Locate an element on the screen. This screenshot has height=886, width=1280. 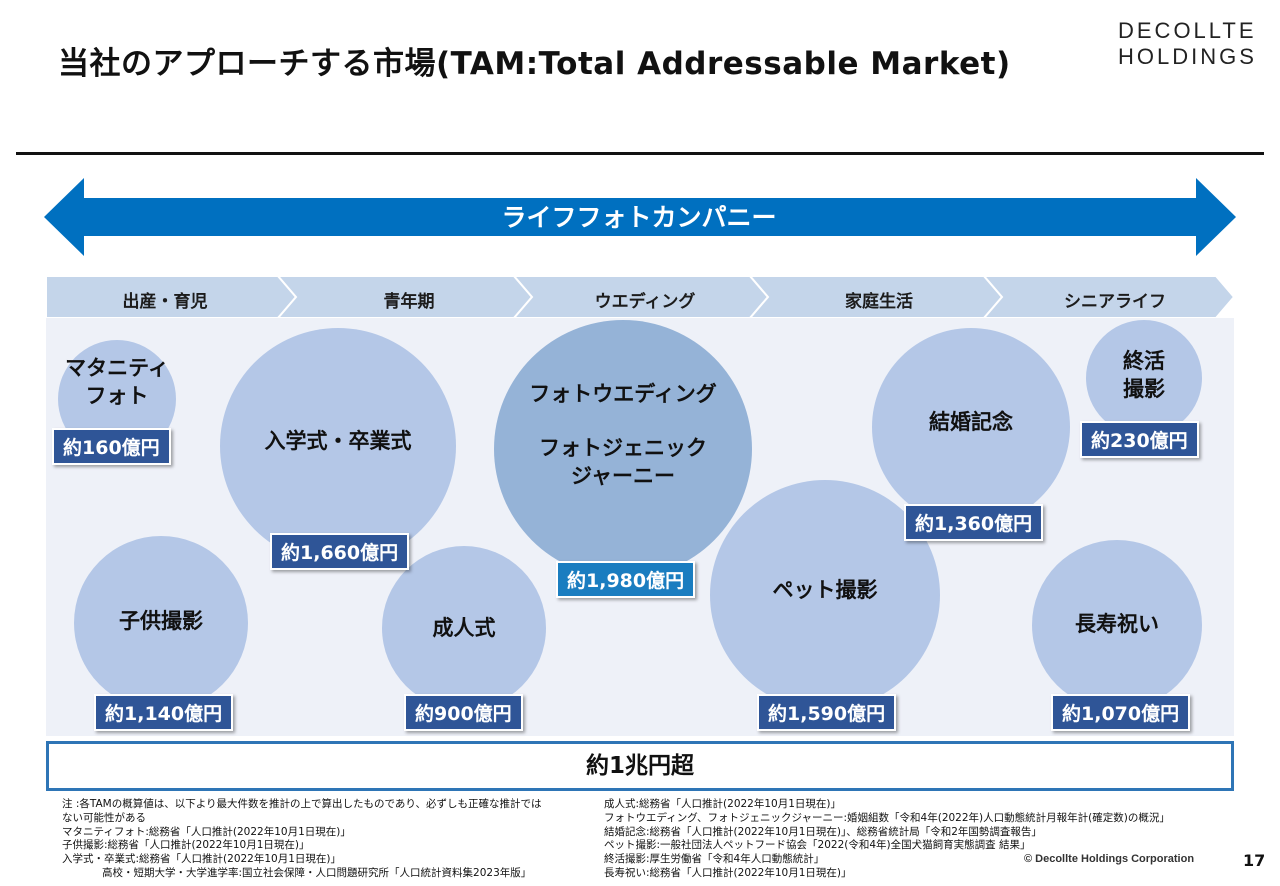
stage-label-2: 青年期 is located at coordinates (409, 302).